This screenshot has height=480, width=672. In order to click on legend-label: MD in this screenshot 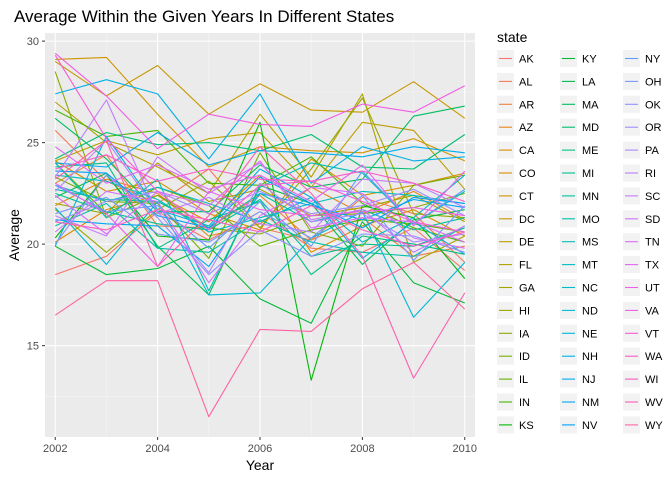, I will do `click(590, 128)`.